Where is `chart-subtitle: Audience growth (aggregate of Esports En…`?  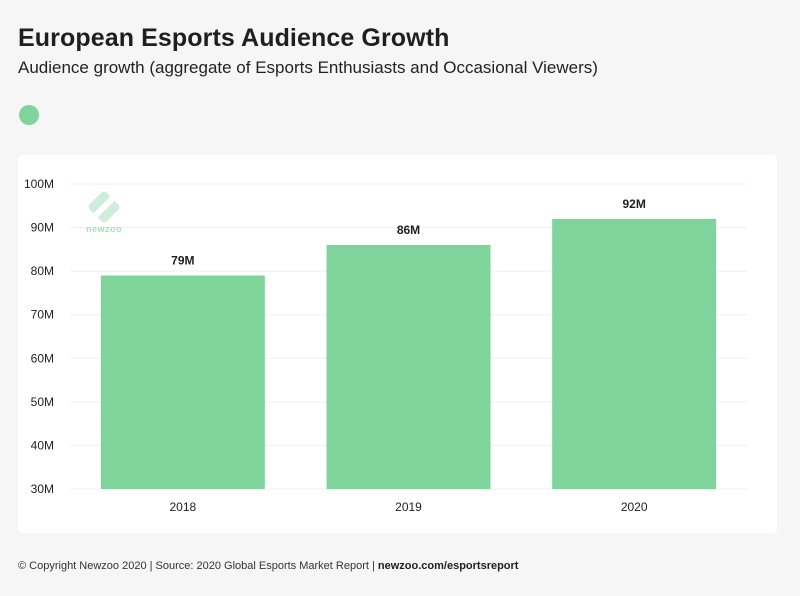 chart-subtitle: Audience growth (aggregate of Esports En… is located at coordinates (308, 67).